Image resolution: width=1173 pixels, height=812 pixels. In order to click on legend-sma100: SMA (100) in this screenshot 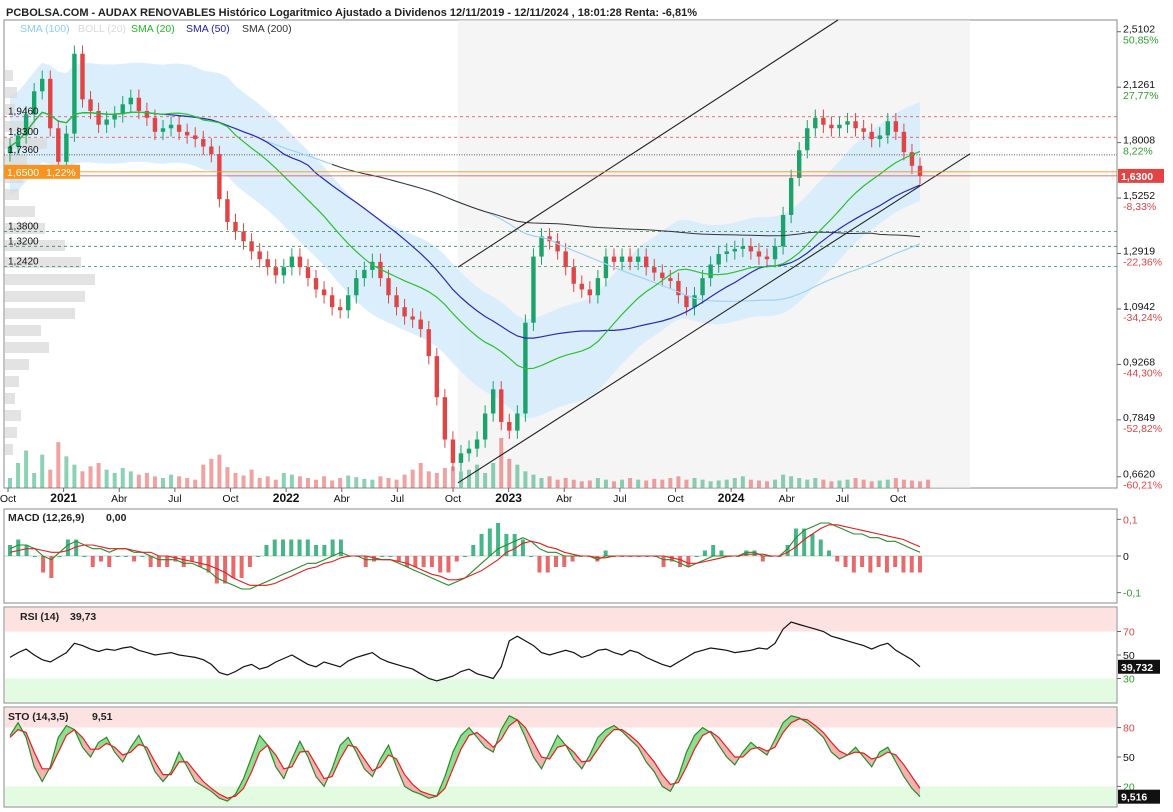, I will do `click(45, 29)`.